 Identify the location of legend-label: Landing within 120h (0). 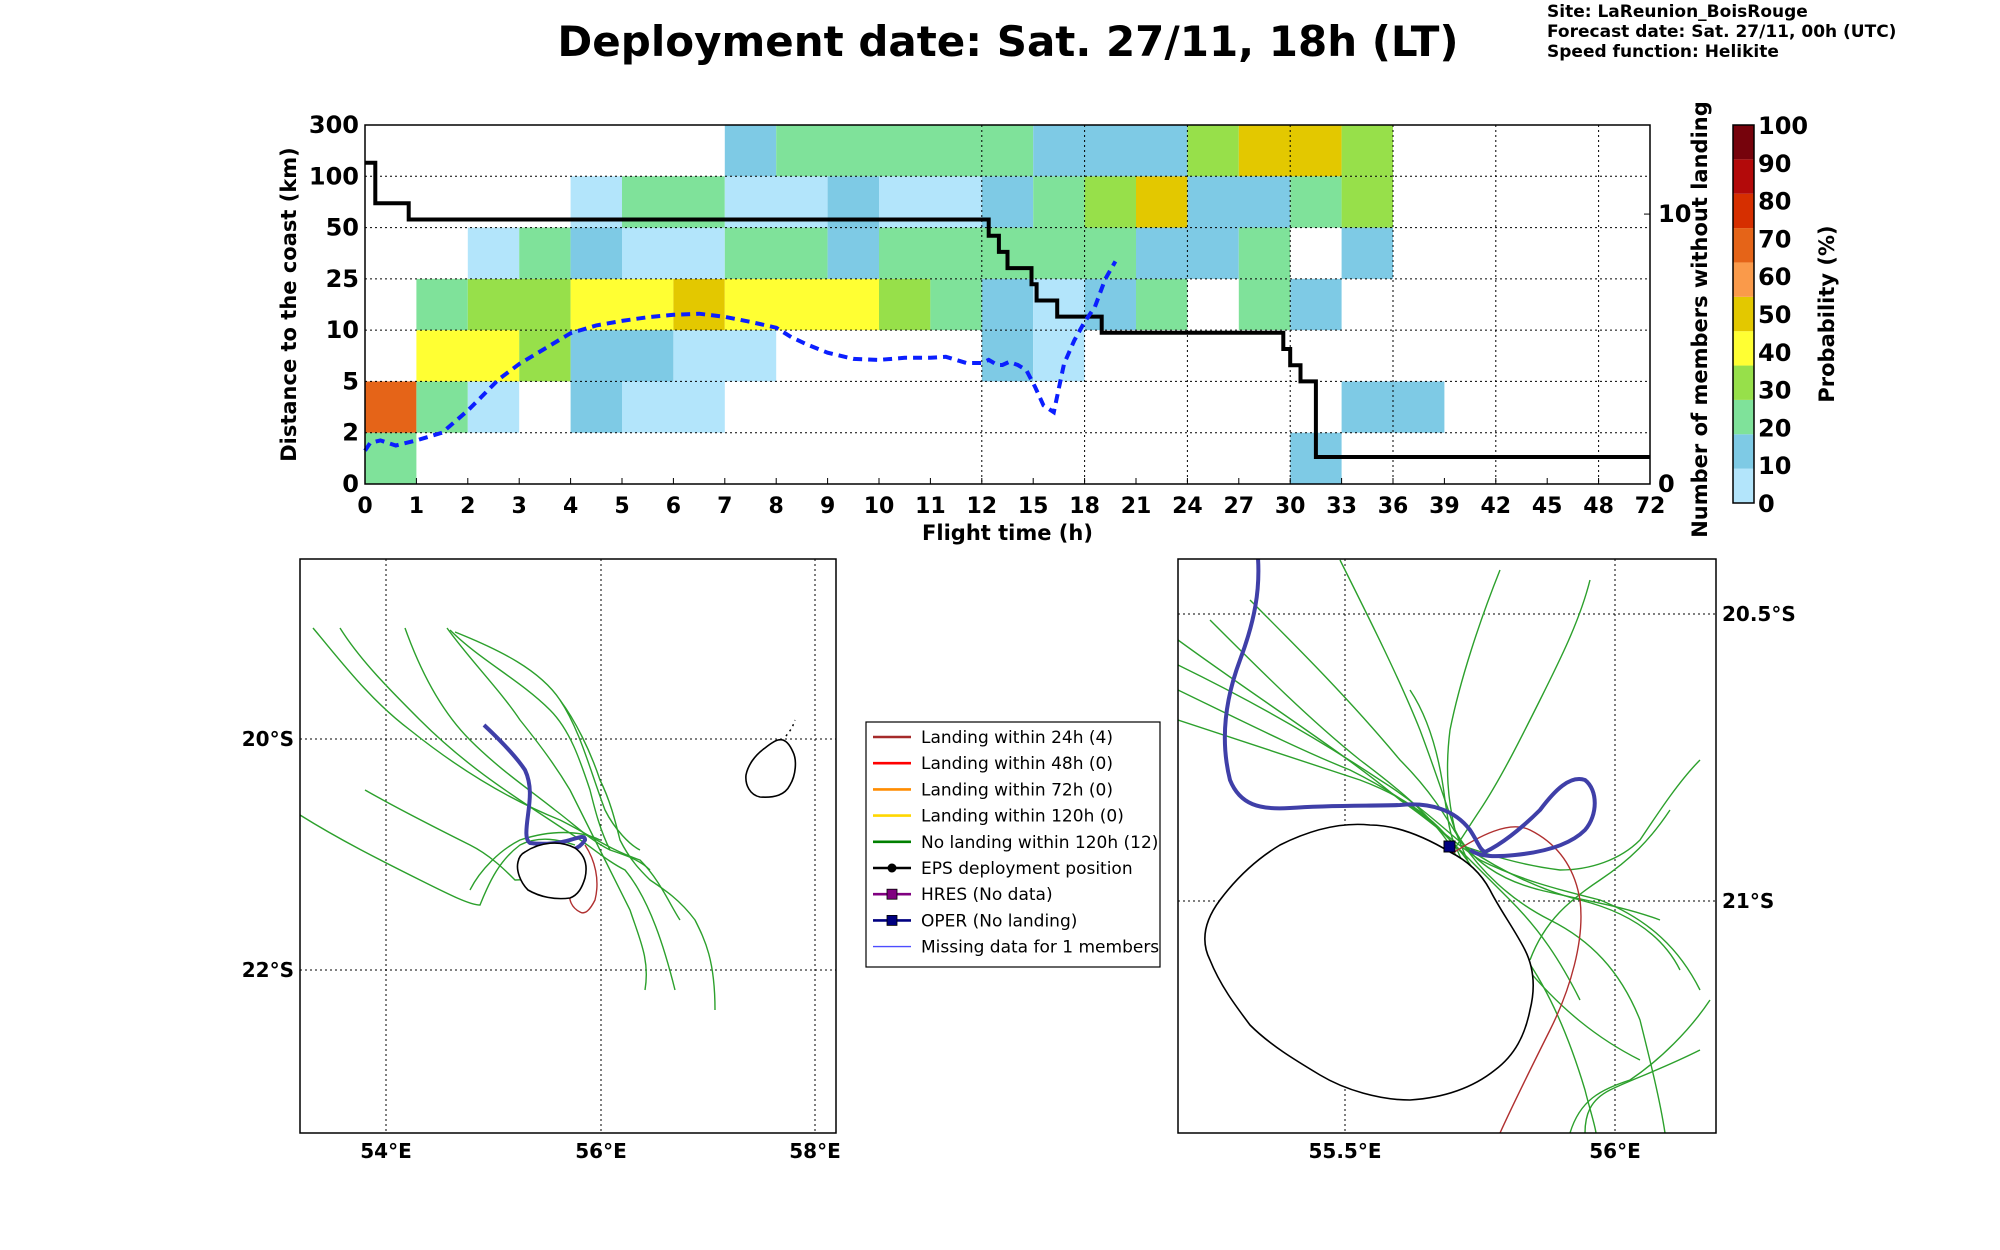
(1022, 817).